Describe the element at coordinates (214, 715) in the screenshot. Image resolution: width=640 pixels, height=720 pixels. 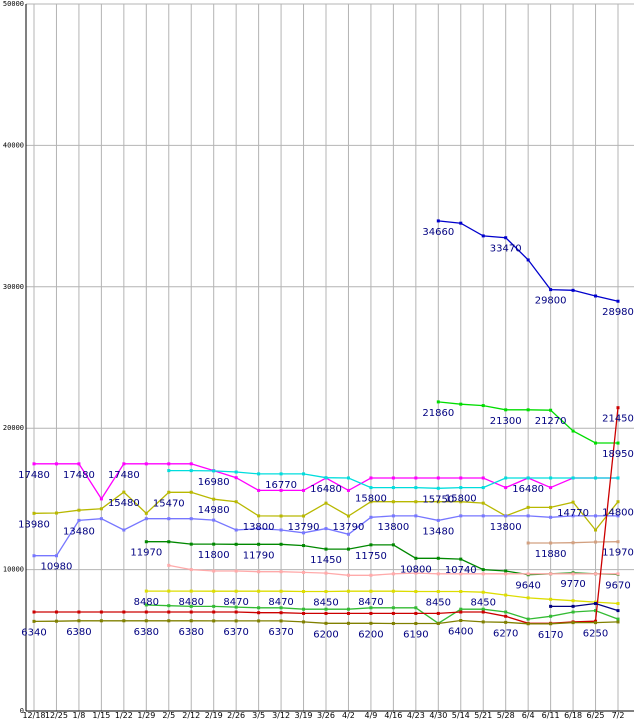
I see `x-tick-label: 2/19` at that location.